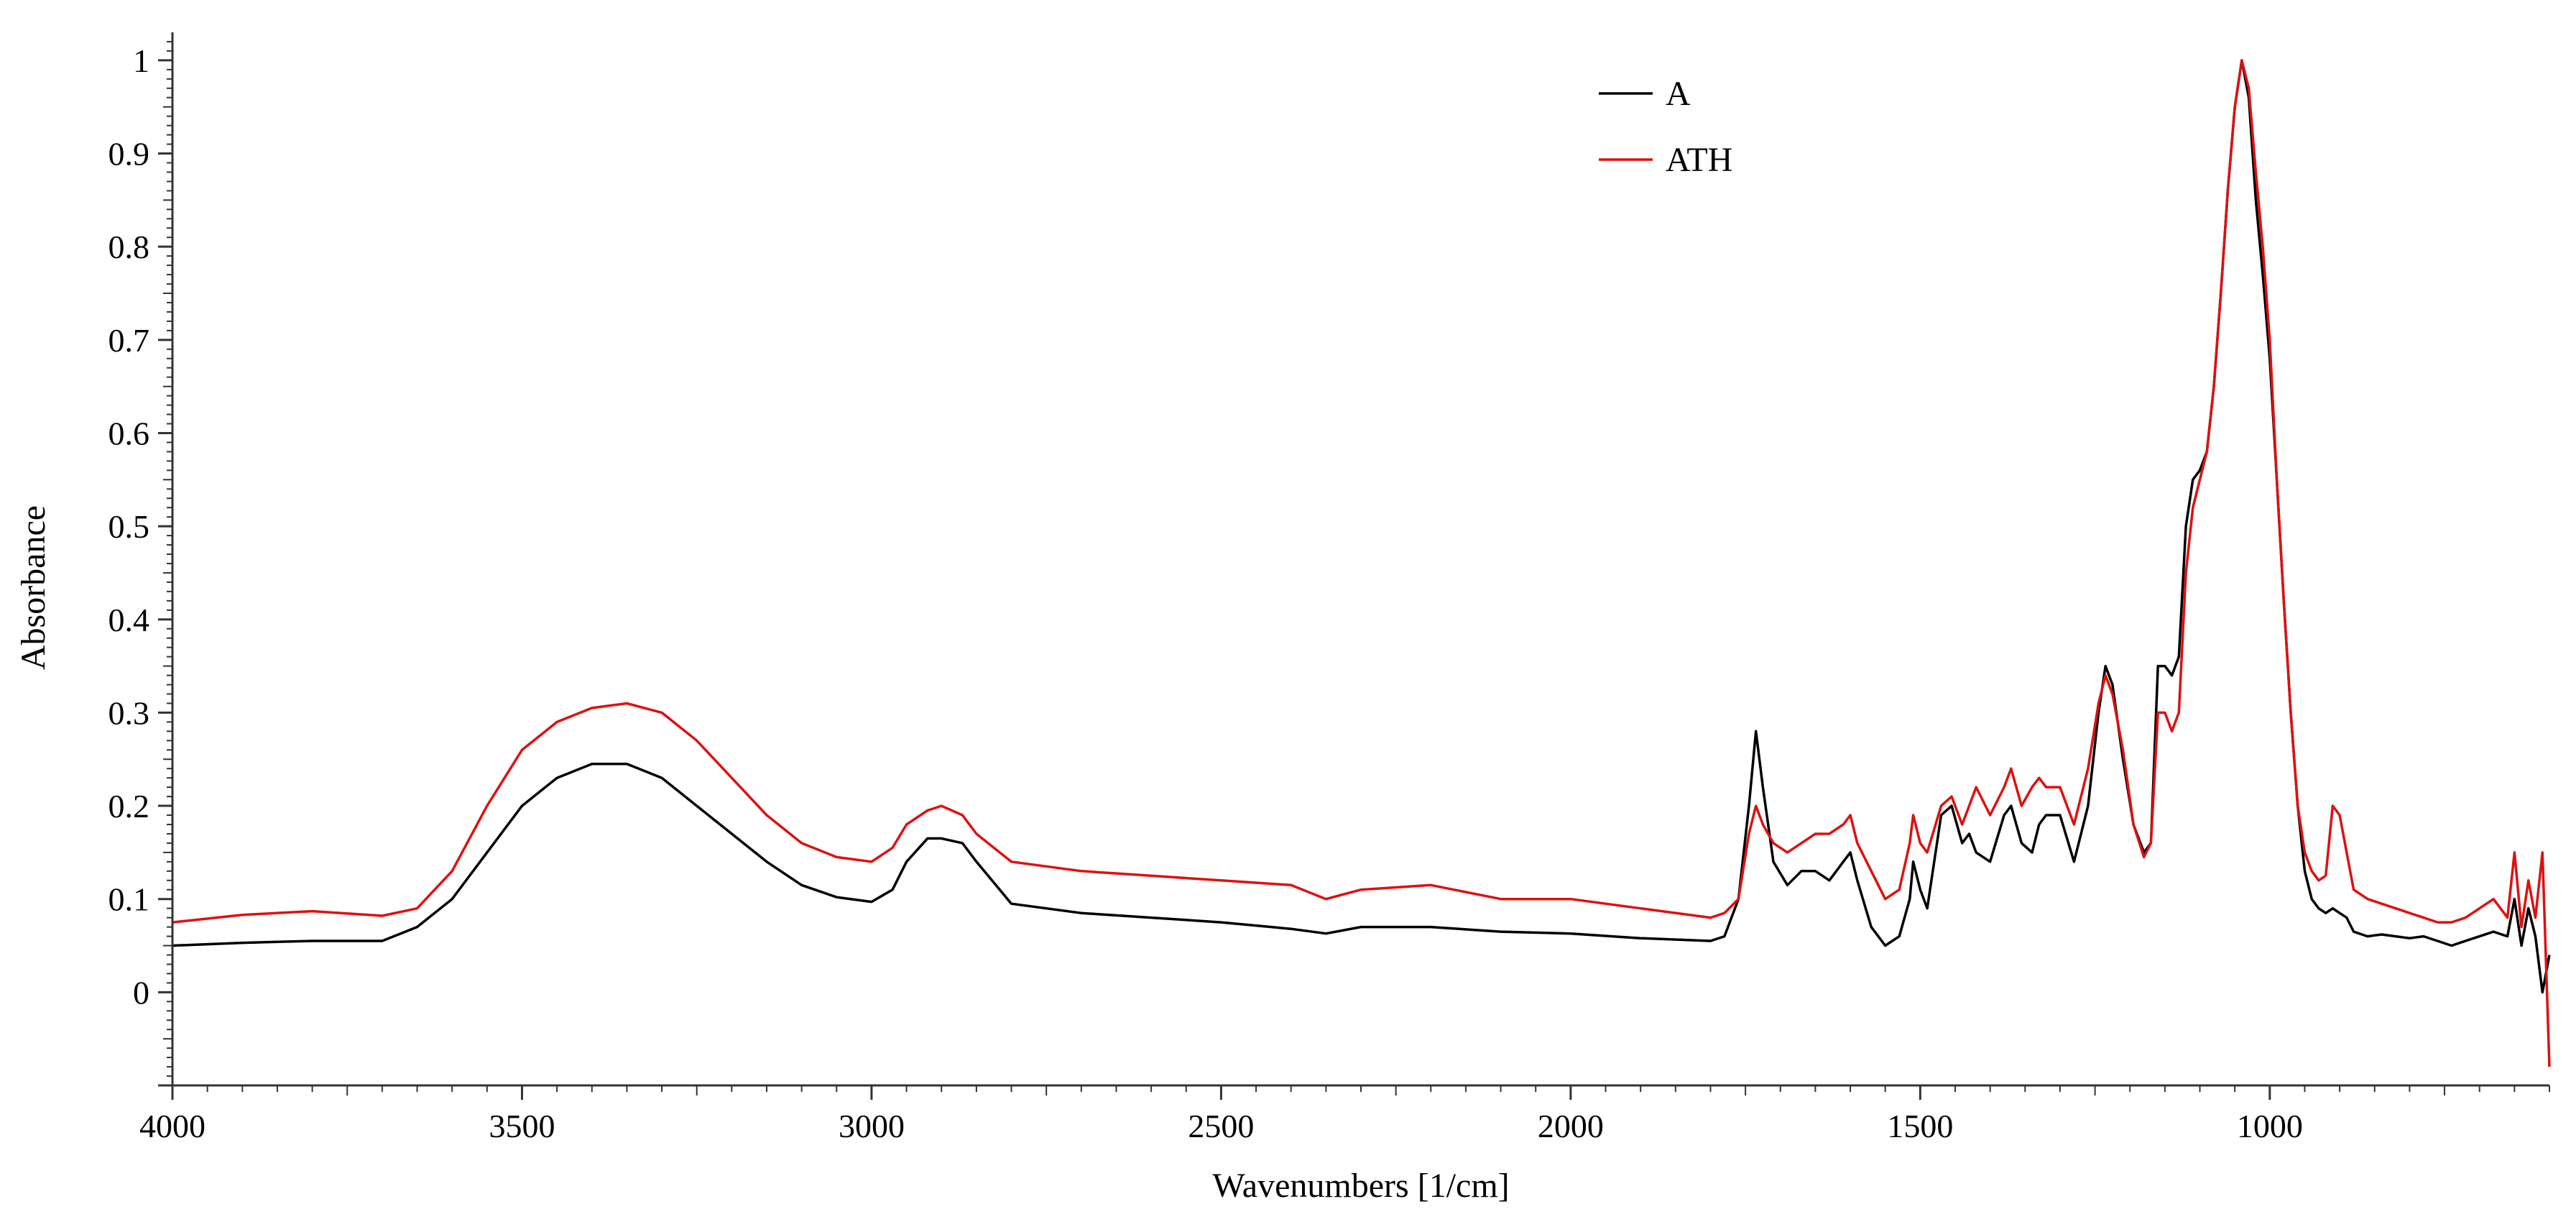 The width and height of the screenshot is (2576, 1222). What do you see at coordinates (173, 1126) in the screenshot?
I see `x-tick-label: 4000` at bounding box center [173, 1126].